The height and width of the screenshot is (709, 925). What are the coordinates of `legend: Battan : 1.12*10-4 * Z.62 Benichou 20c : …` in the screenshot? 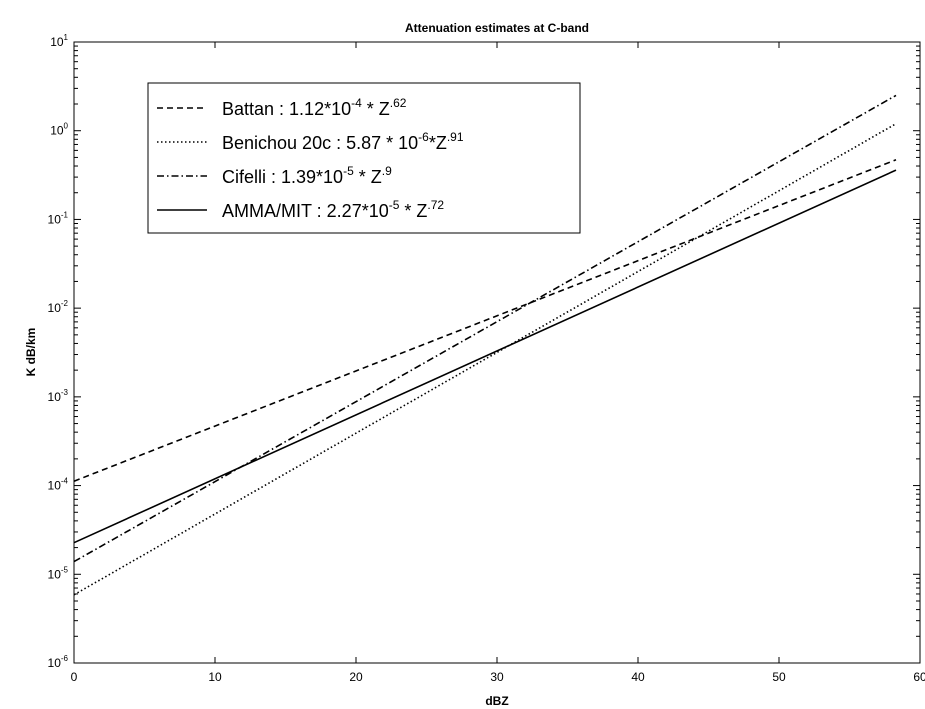 It's located at (364, 158).